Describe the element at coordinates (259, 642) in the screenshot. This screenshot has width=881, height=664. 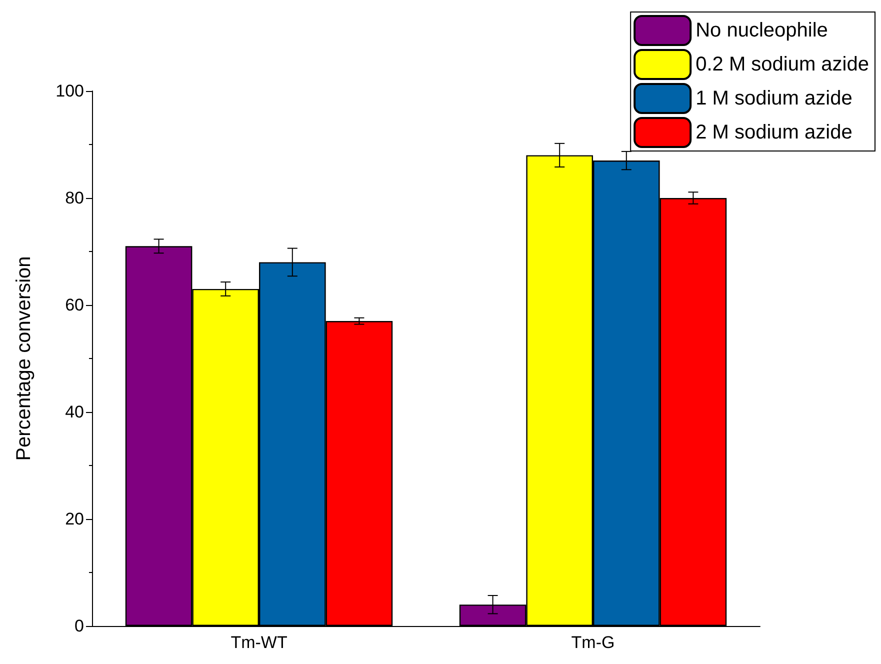
I see `x-tick-label: Tm-WT` at that location.